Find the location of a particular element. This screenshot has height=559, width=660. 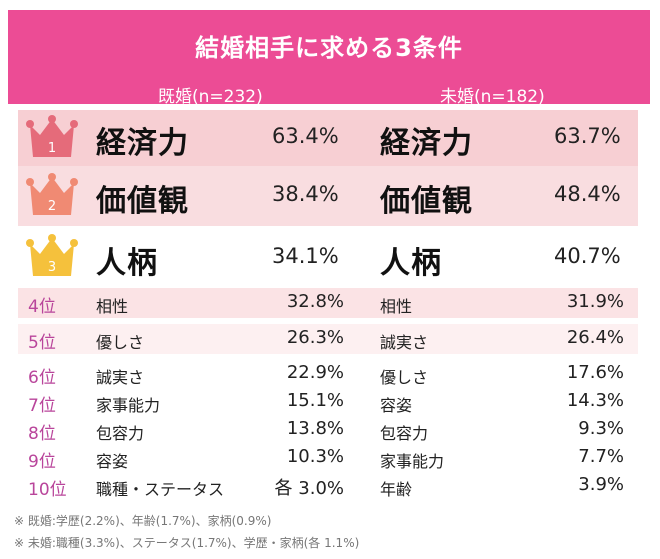

single-pct: 31.9% is located at coordinates (595, 301).